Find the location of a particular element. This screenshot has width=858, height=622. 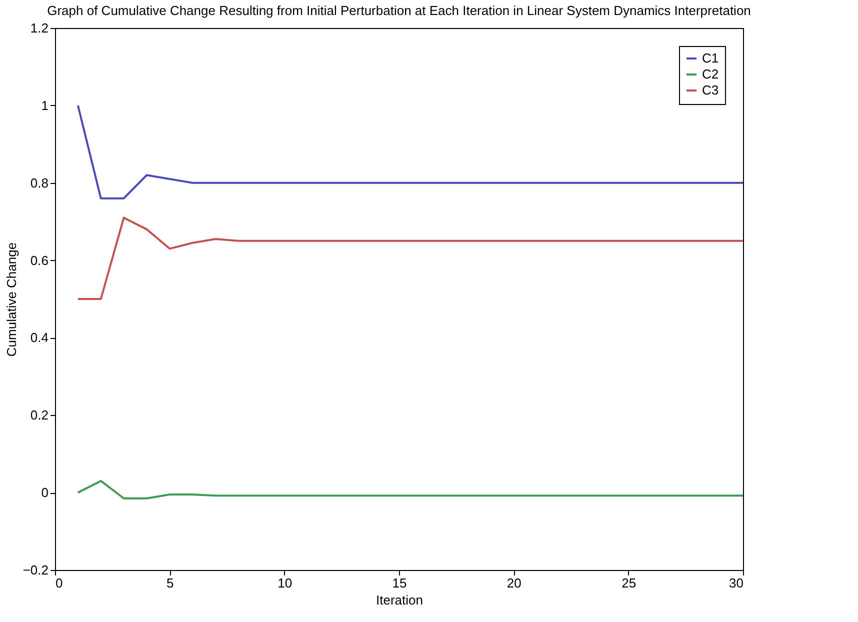

x-tick-label: 0 is located at coordinates (59, 583).